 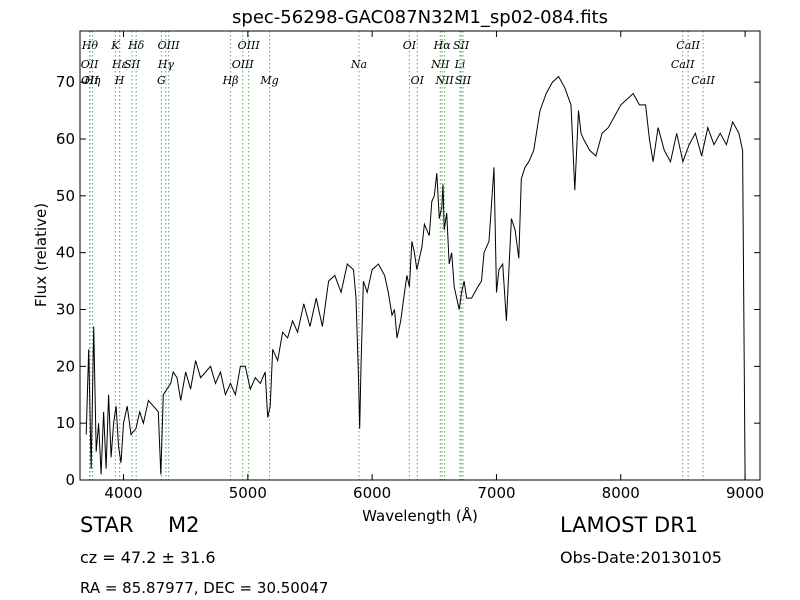 What do you see at coordinates (70, 480) in the screenshot?
I see `y-tick-label: 0` at bounding box center [70, 480].